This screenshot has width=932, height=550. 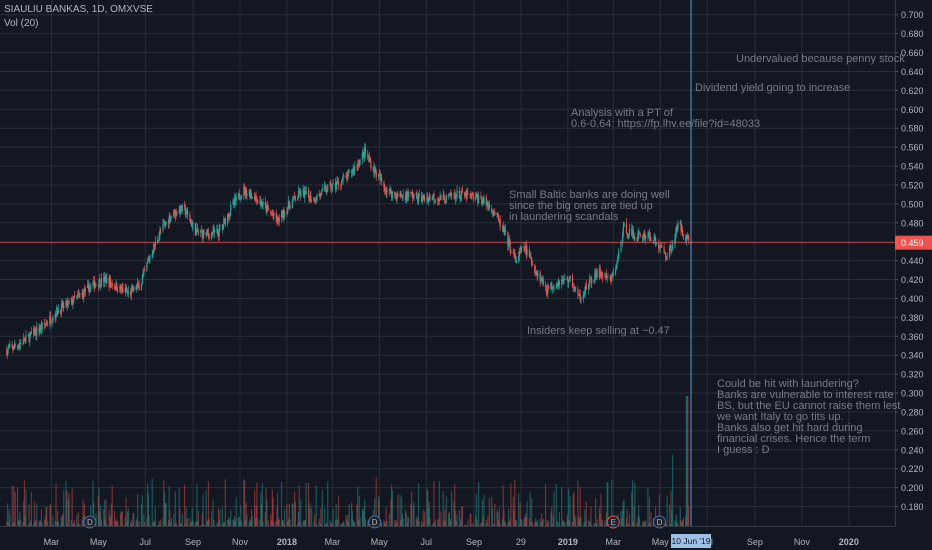 I want to click on annotation-insiders: Insiders keep selling at ~0.47, so click(x=598, y=331).